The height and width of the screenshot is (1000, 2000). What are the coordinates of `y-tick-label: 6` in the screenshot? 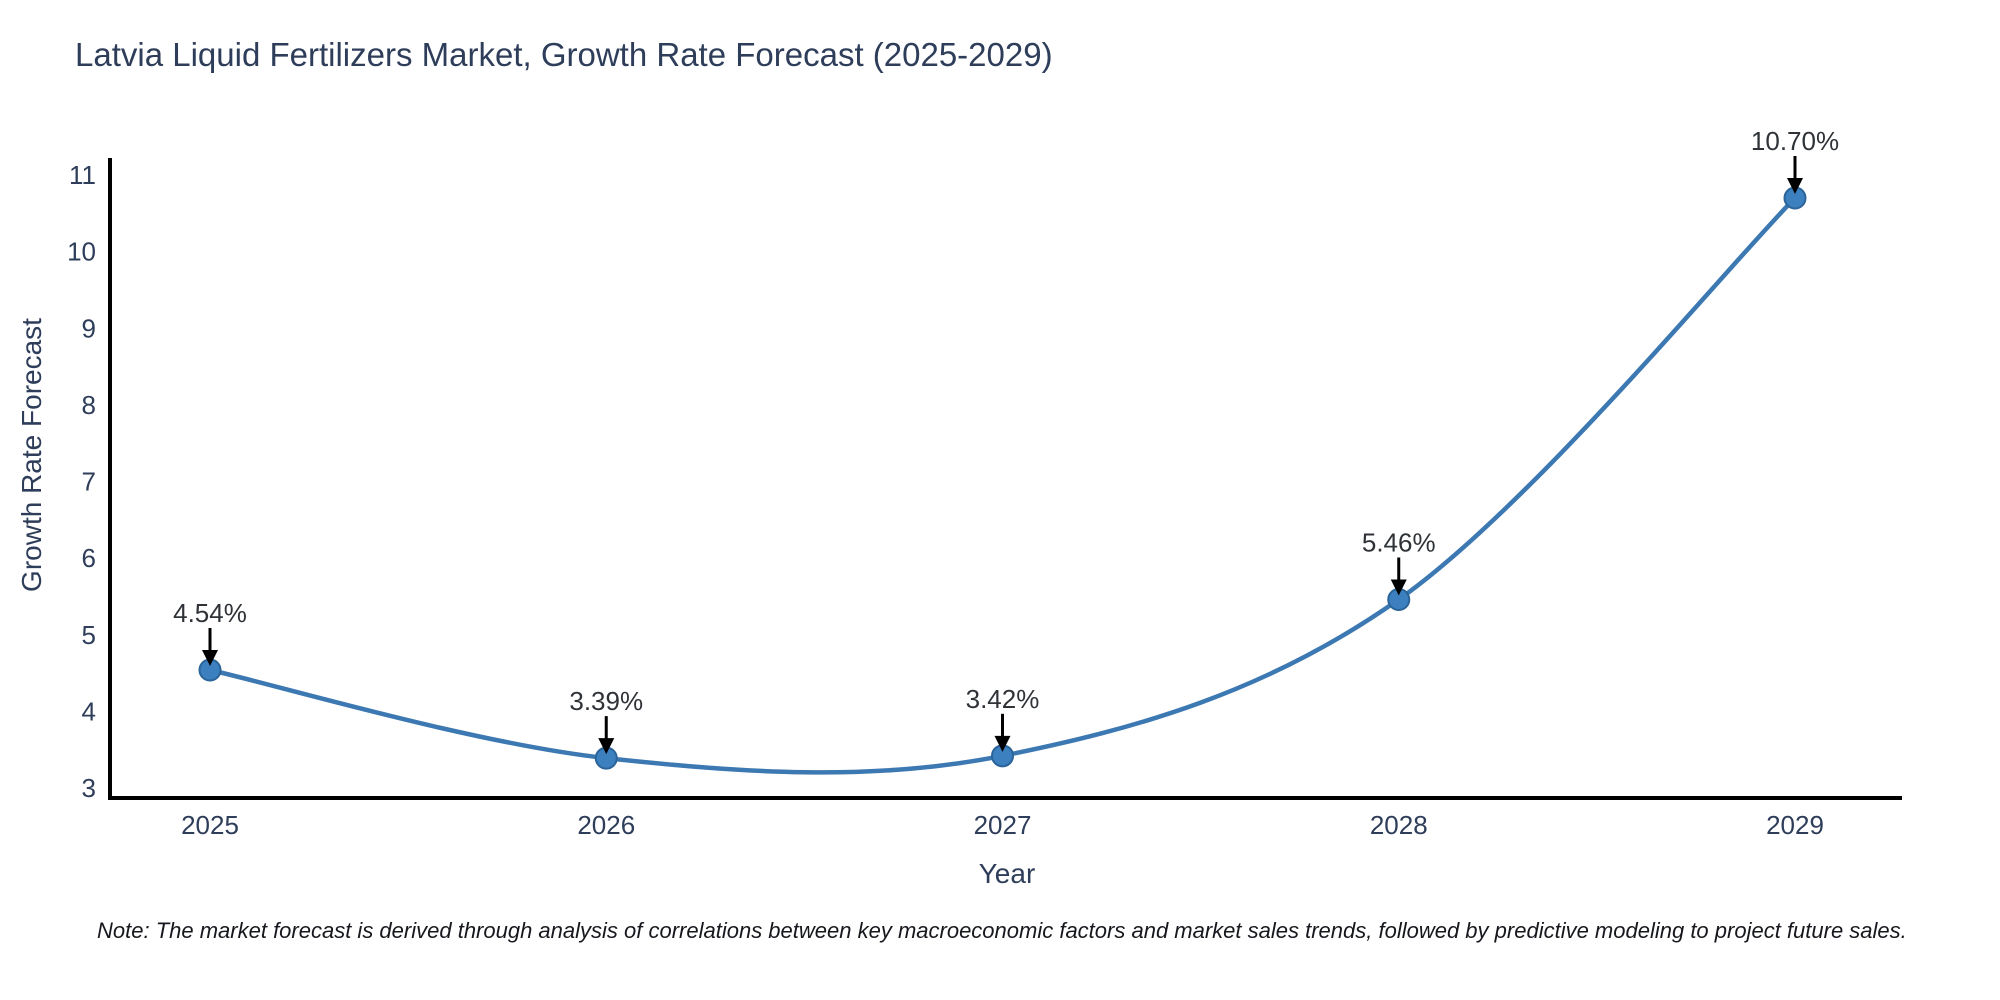 It's located at (89, 558).